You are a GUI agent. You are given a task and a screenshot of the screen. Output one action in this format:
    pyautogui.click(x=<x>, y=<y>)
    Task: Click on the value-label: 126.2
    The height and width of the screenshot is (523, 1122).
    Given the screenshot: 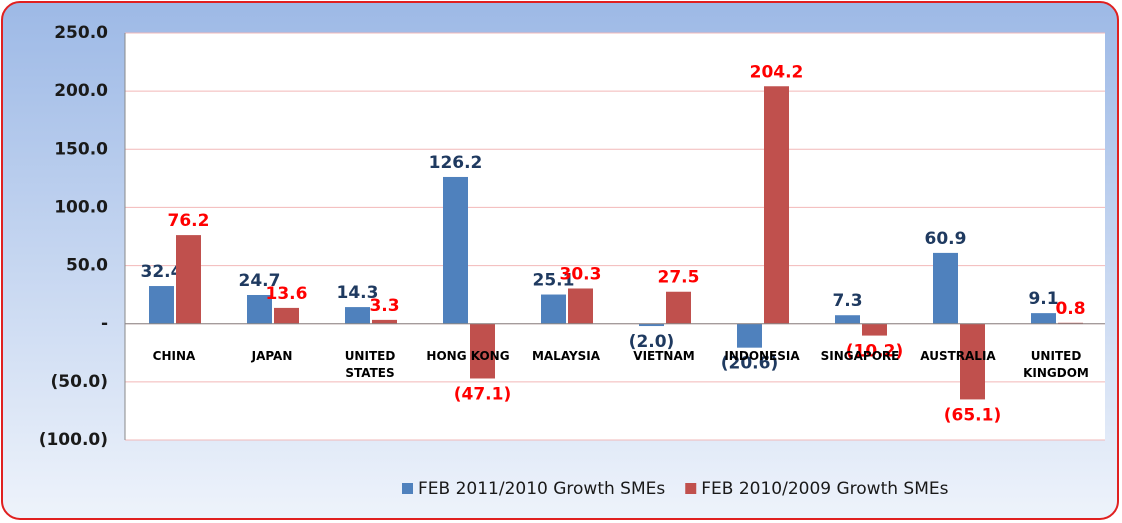 What is the action you would take?
    pyautogui.click(x=456, y=163)
    